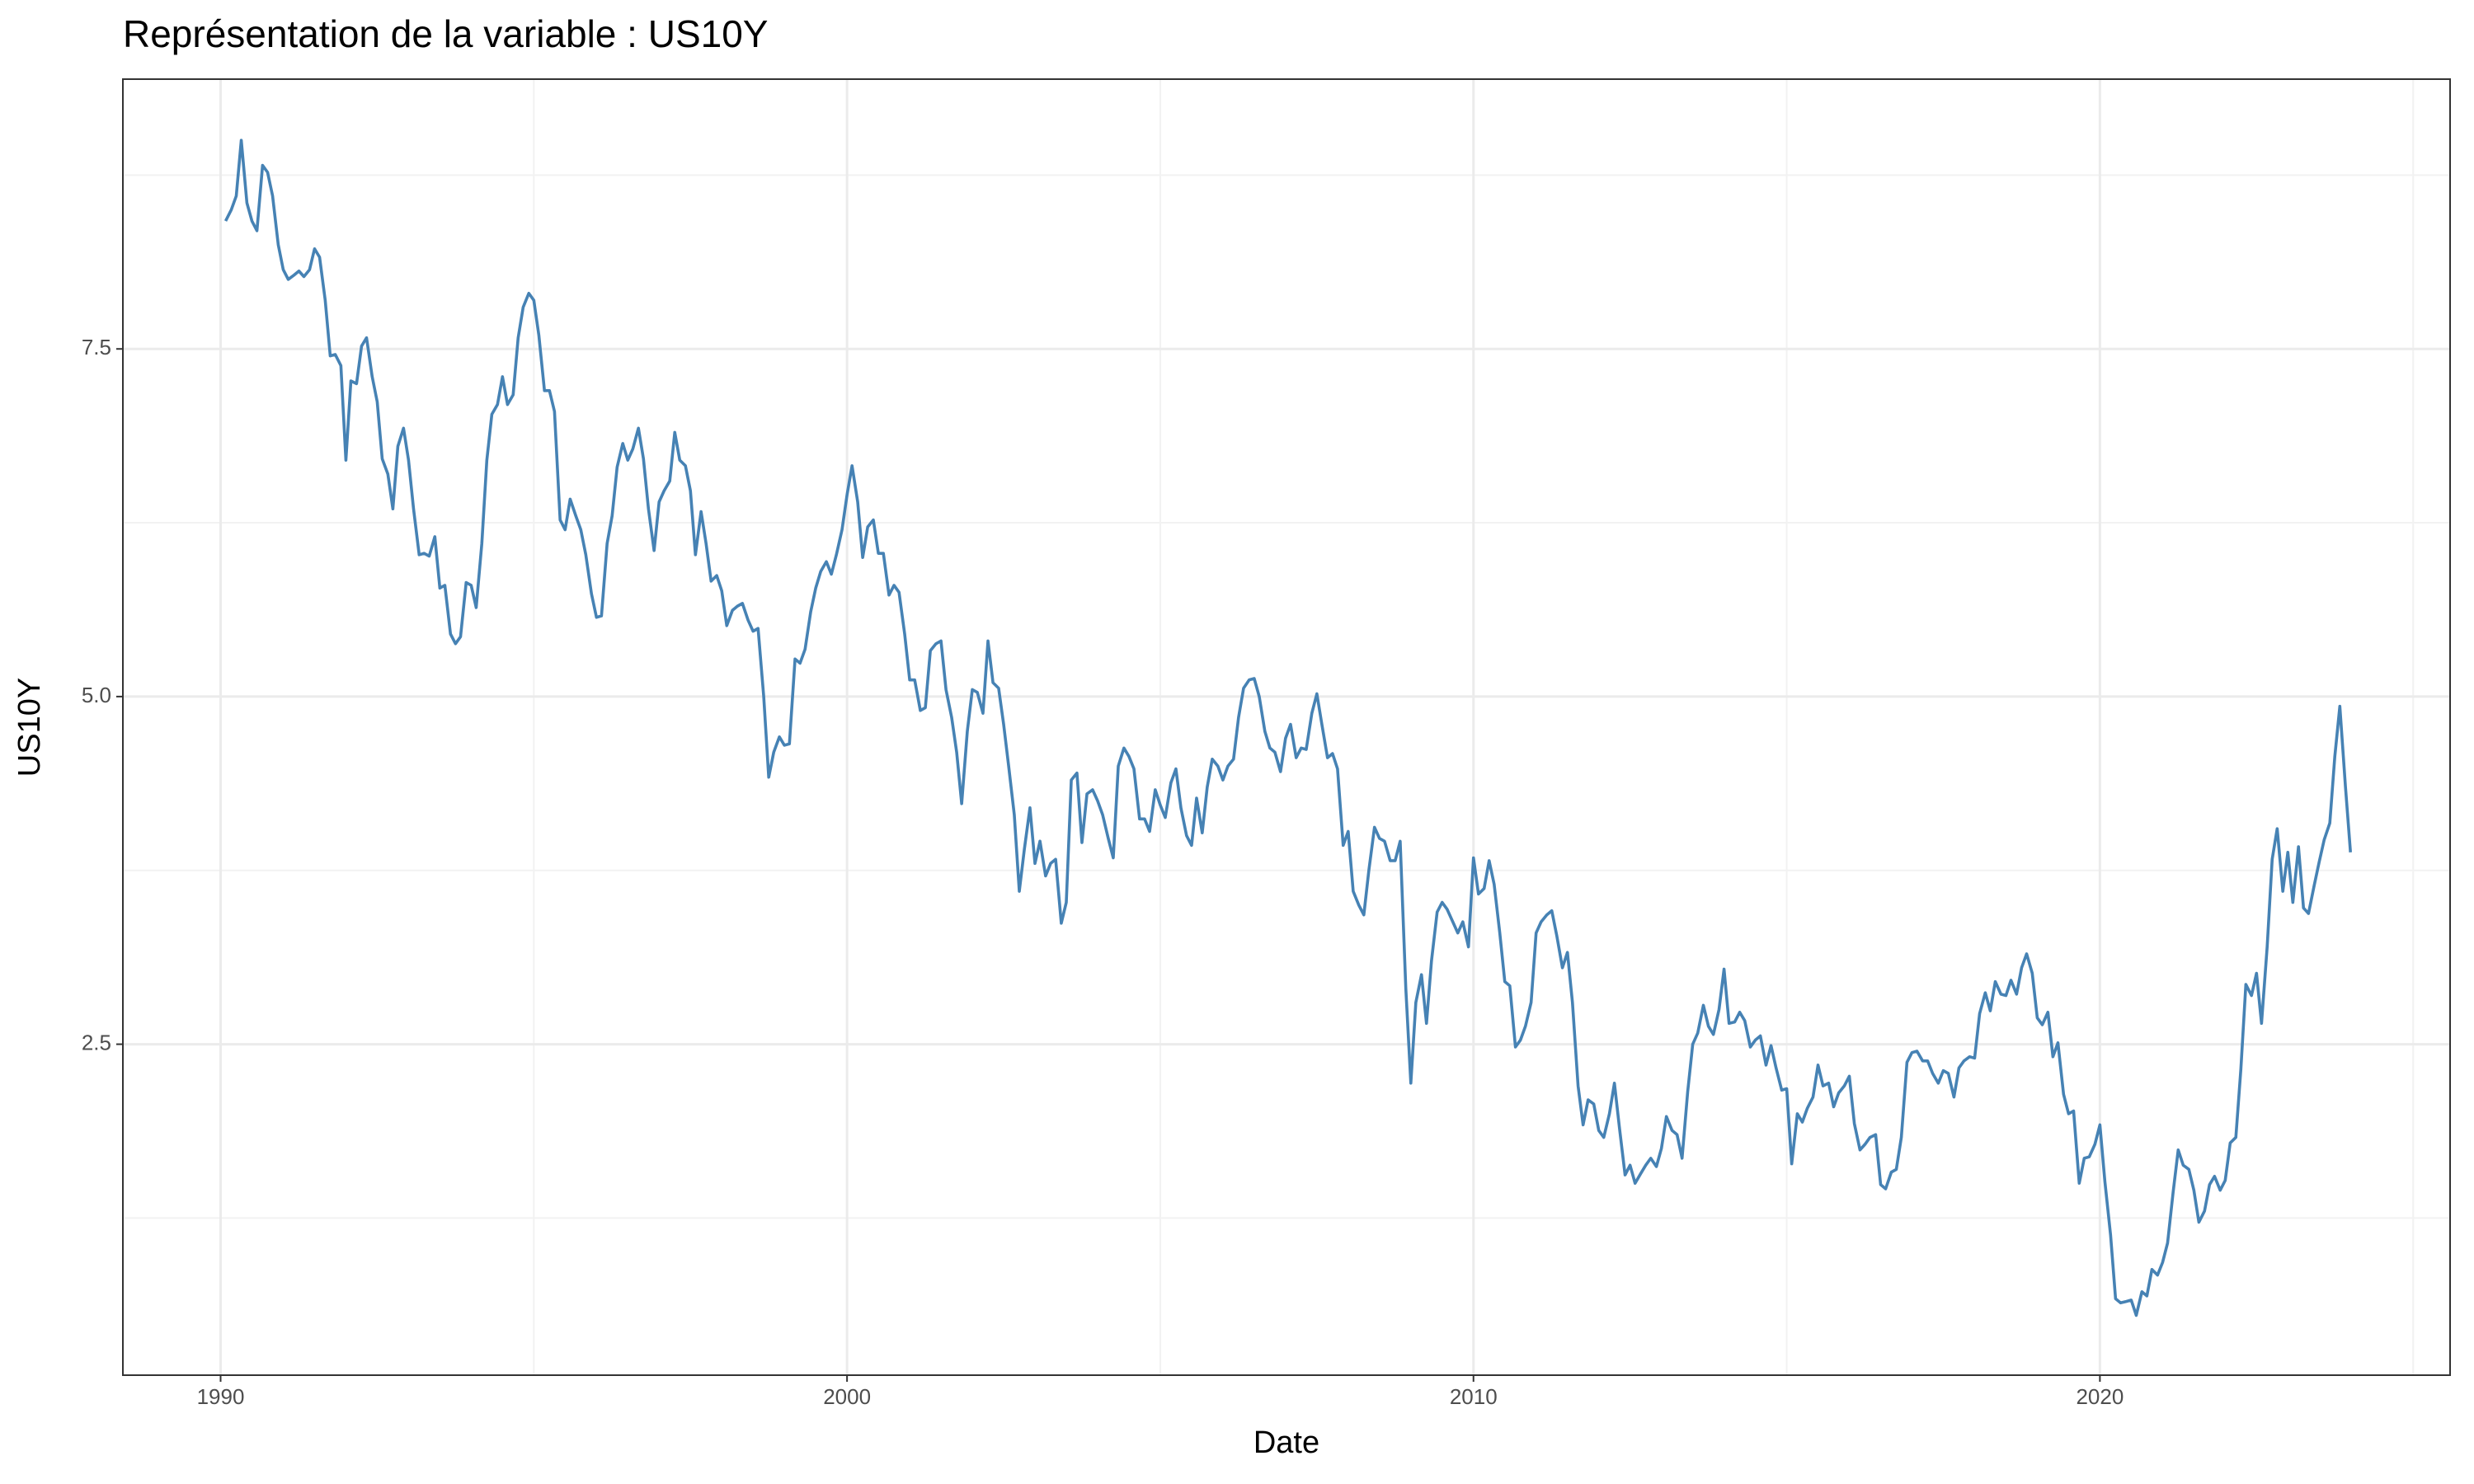  Describe the element at coordinates (1474, 1396) in the screenshot. I see `x-tick-label: 2010` at that location.